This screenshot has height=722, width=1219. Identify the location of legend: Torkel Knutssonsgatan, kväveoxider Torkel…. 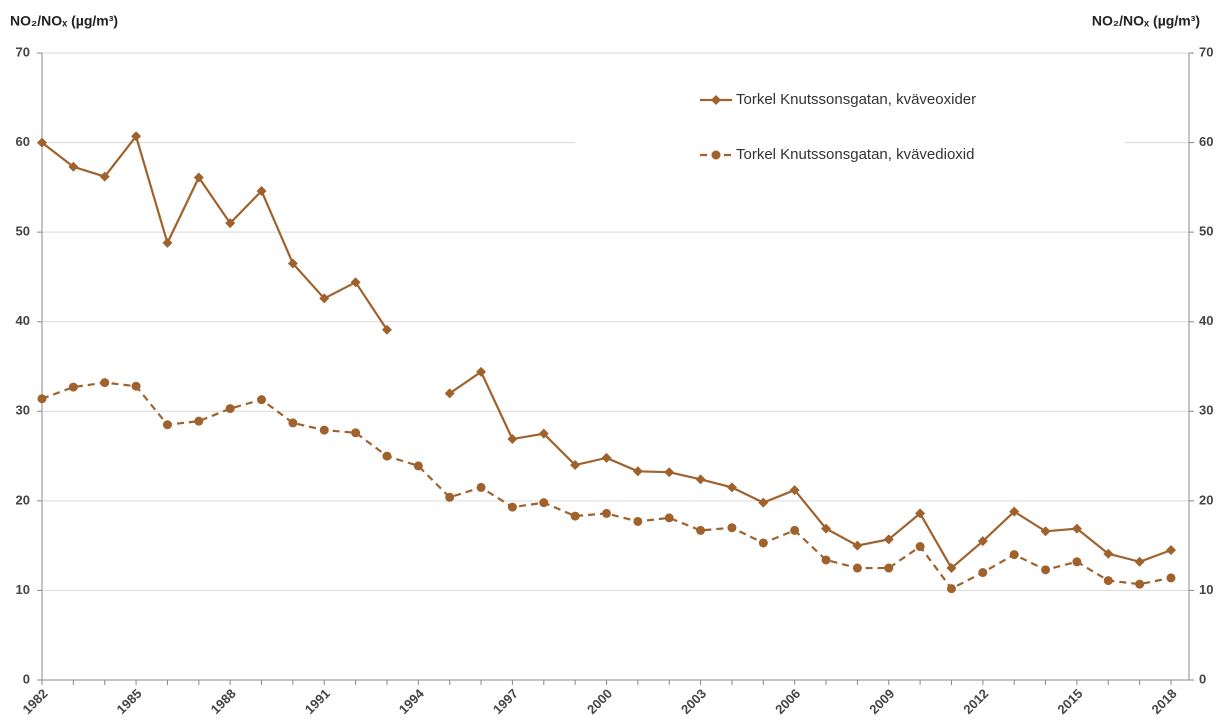
(850, 130).